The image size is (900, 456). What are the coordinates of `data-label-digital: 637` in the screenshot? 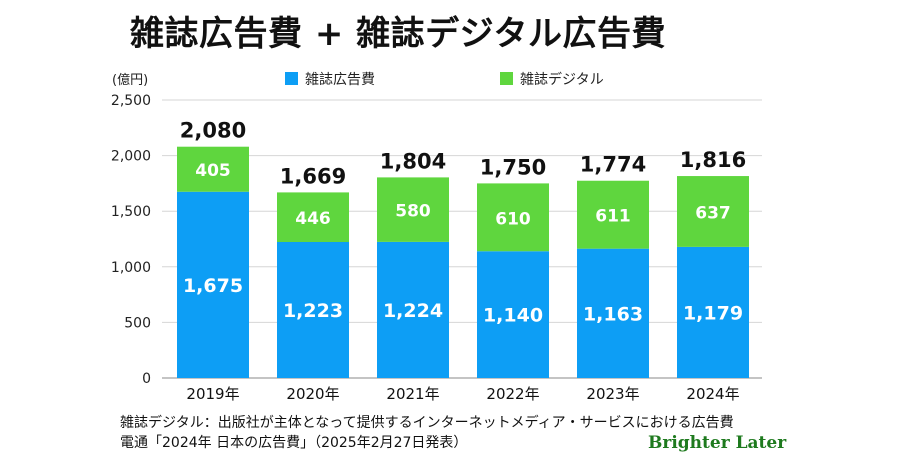 It's located at (713, 213).